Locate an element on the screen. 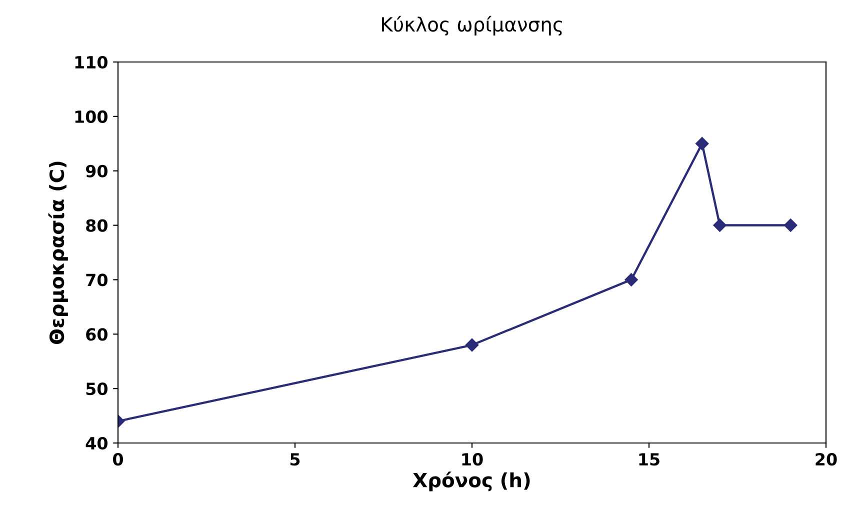 The width and height of the screenshot is (851, 510). y-tick-label: 60 is located at coordinates (97, 334).